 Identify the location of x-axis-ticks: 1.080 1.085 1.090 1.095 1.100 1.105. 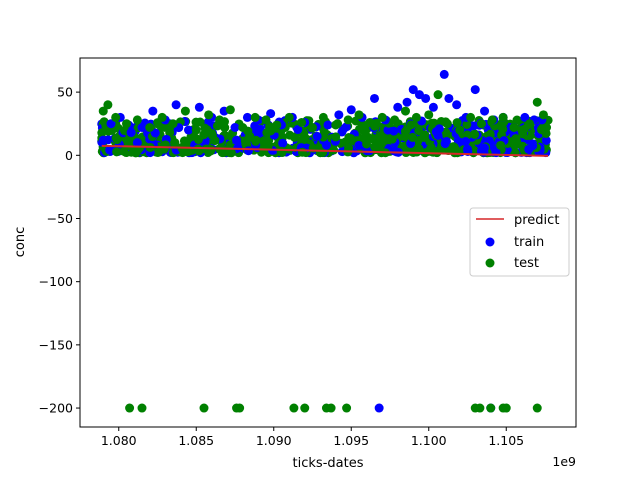
(312, 437).